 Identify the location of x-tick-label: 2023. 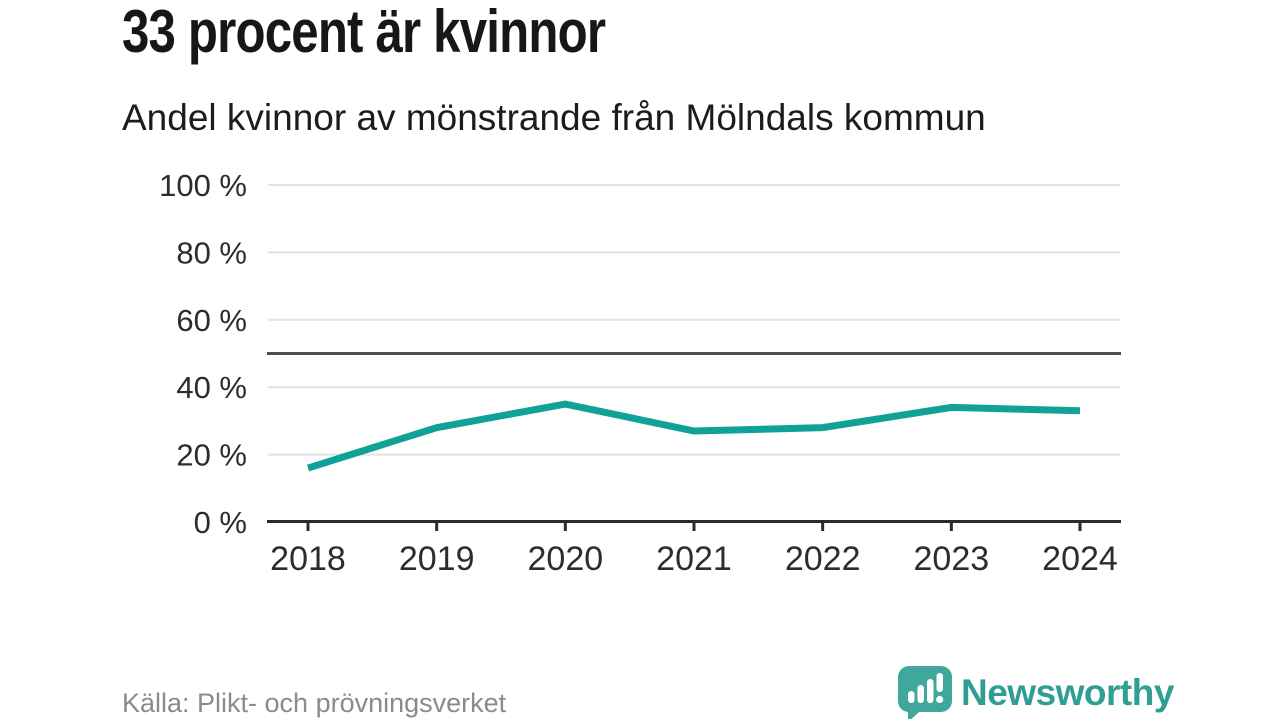
(952, 559).